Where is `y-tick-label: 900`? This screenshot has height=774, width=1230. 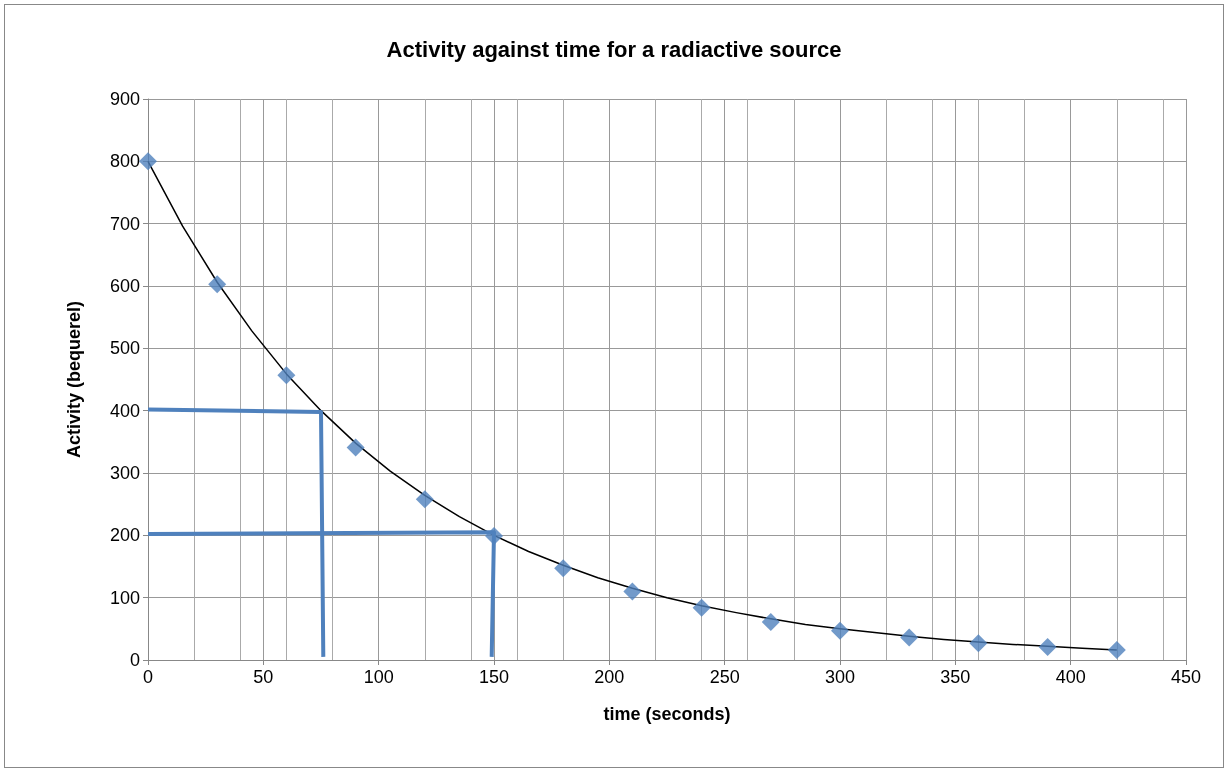
y-tick-label: 900 is located at coordinates (124, 99).